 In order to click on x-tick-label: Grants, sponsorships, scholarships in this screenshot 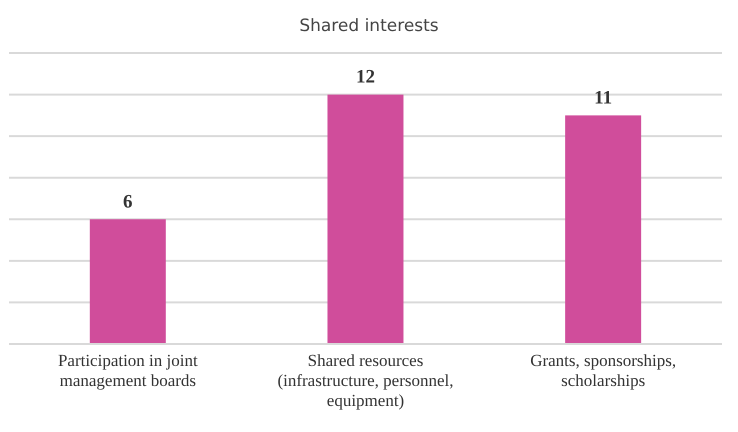, I will do `click(603, 370)`.